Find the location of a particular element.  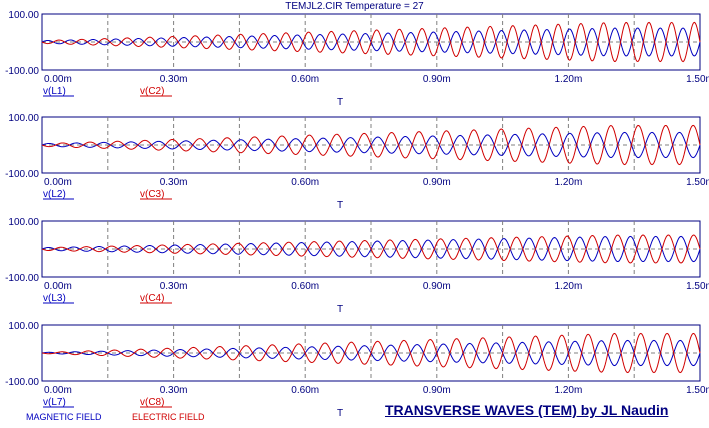

credit-title: TRANSVERSE WAVES (TEM) by JL Naudin is located at coordinates (527, 410).